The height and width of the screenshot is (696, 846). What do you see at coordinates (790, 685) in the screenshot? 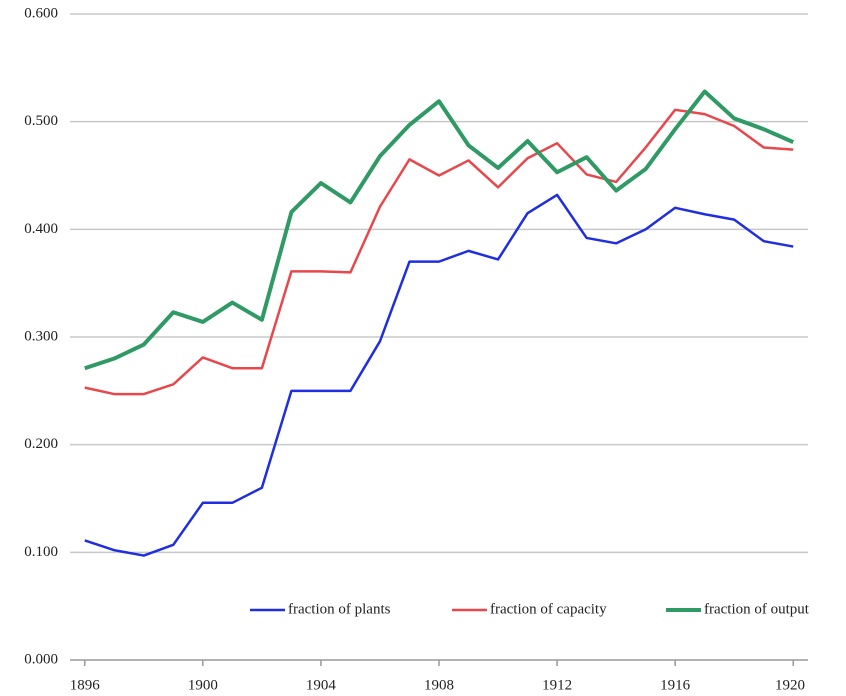
I see `x-tick-label: 1920` at bounding box center [790, 685].